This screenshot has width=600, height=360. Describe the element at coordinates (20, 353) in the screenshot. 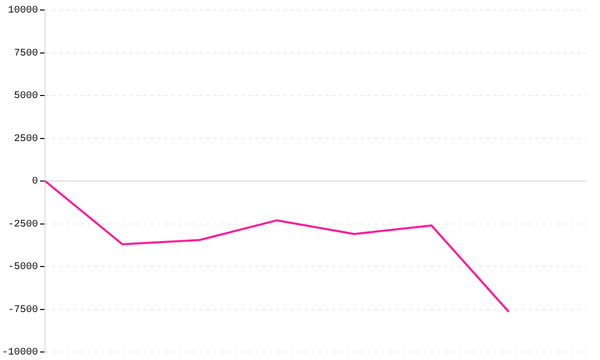

I see `y-tick-label: -10000` at that location.